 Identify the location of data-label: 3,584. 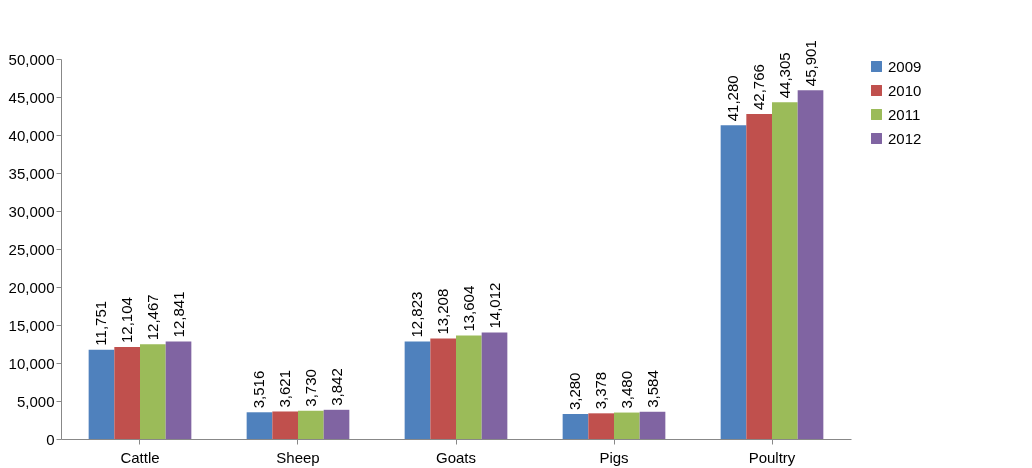
(652, 389).